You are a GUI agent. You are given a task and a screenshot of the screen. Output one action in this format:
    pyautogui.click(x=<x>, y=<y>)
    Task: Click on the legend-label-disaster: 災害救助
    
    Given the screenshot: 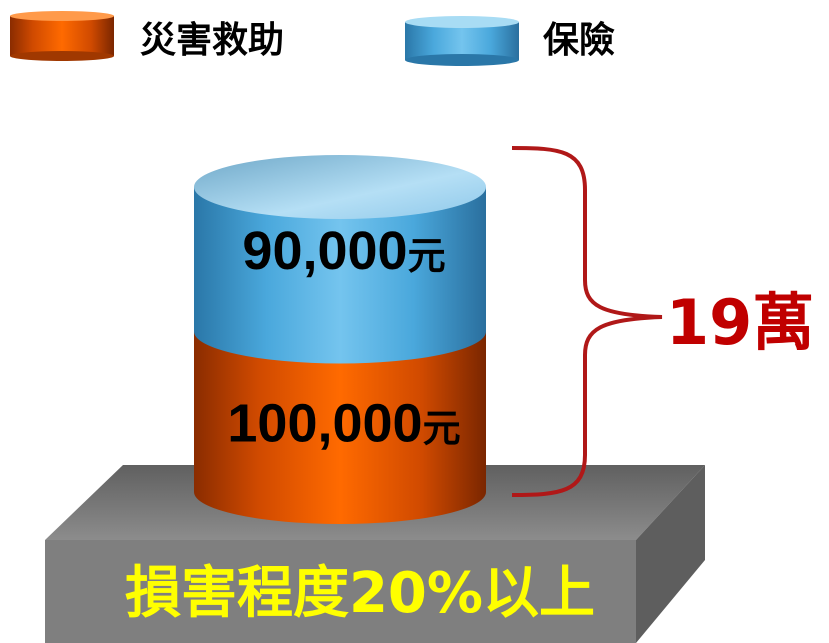 What is the action you would take?
    pyautogui.click(x=212, y=40)
    